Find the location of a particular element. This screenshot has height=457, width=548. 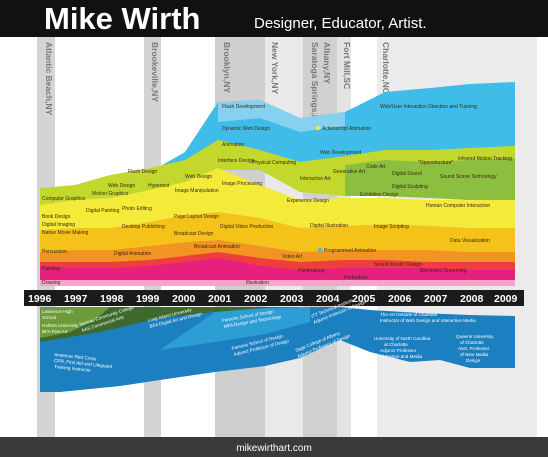

skill-label: Programmed Animation is located at coordinates (350, 251).